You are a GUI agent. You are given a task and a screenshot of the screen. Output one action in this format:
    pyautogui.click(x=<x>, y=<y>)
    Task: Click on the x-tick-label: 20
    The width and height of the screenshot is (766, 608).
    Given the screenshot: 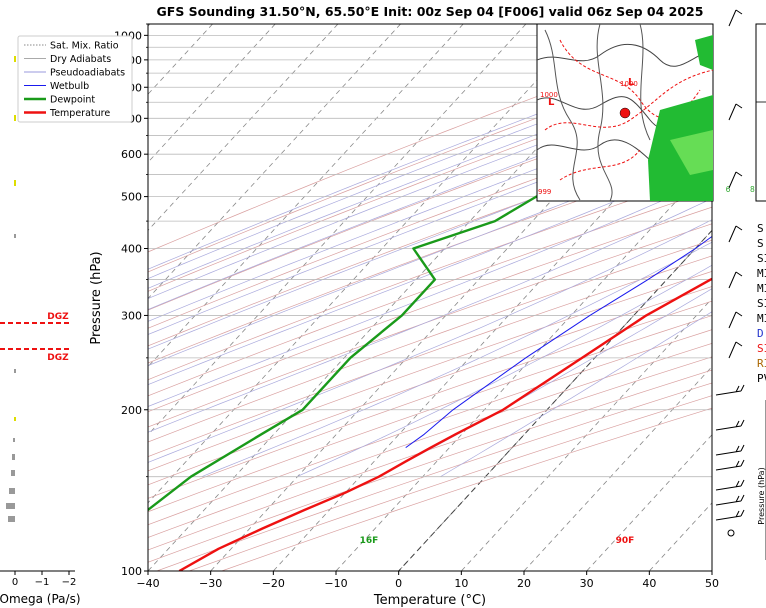 What is the action you would take?
    pyautogui.click(x=524, y=583)
    